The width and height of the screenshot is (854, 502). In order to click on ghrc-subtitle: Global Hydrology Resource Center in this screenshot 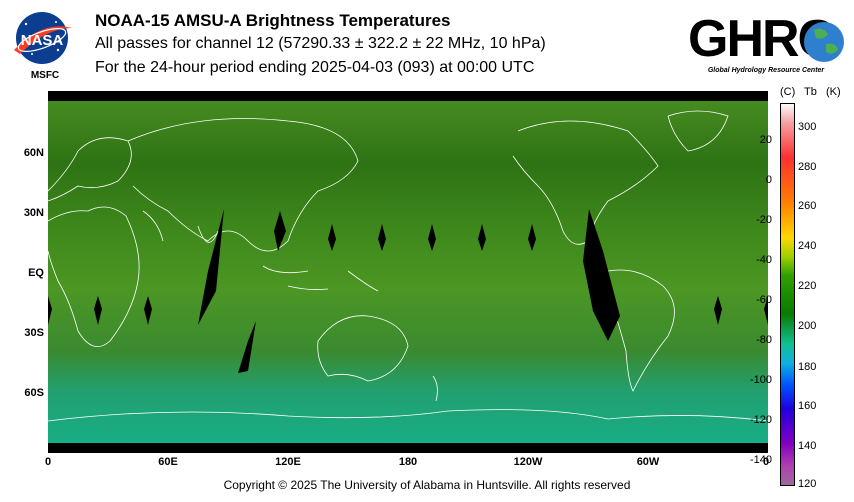, I will do `click(767, 70)`.